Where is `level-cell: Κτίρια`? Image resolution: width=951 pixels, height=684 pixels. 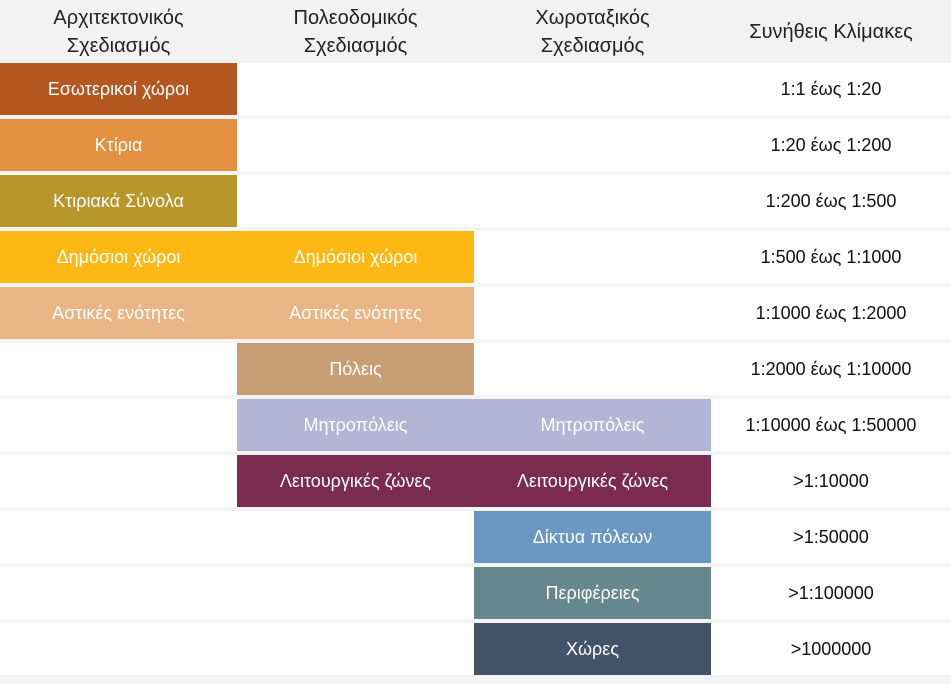
level-cell: Κτίρια is located at coordinates (118, 145).